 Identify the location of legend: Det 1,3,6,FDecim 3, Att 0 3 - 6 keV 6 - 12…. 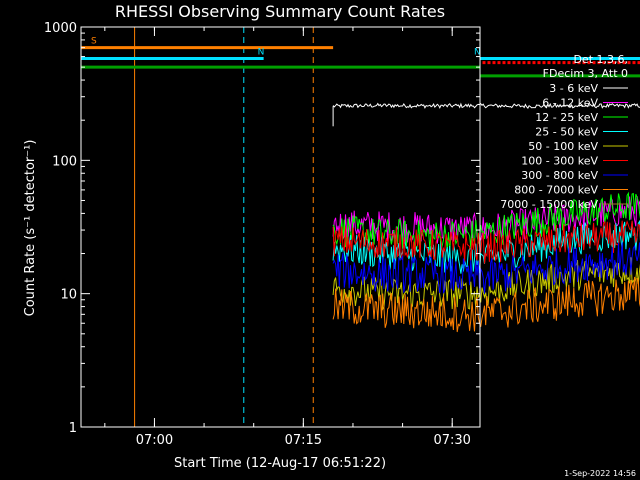
(564, 132).